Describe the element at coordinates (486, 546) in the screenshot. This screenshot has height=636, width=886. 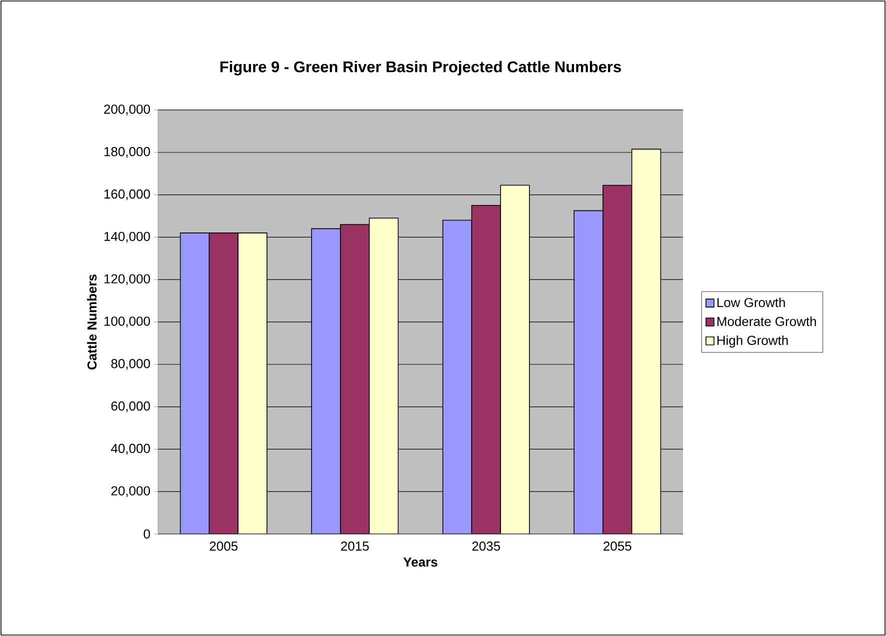
I see `x-tick-label: 2035` at that location.